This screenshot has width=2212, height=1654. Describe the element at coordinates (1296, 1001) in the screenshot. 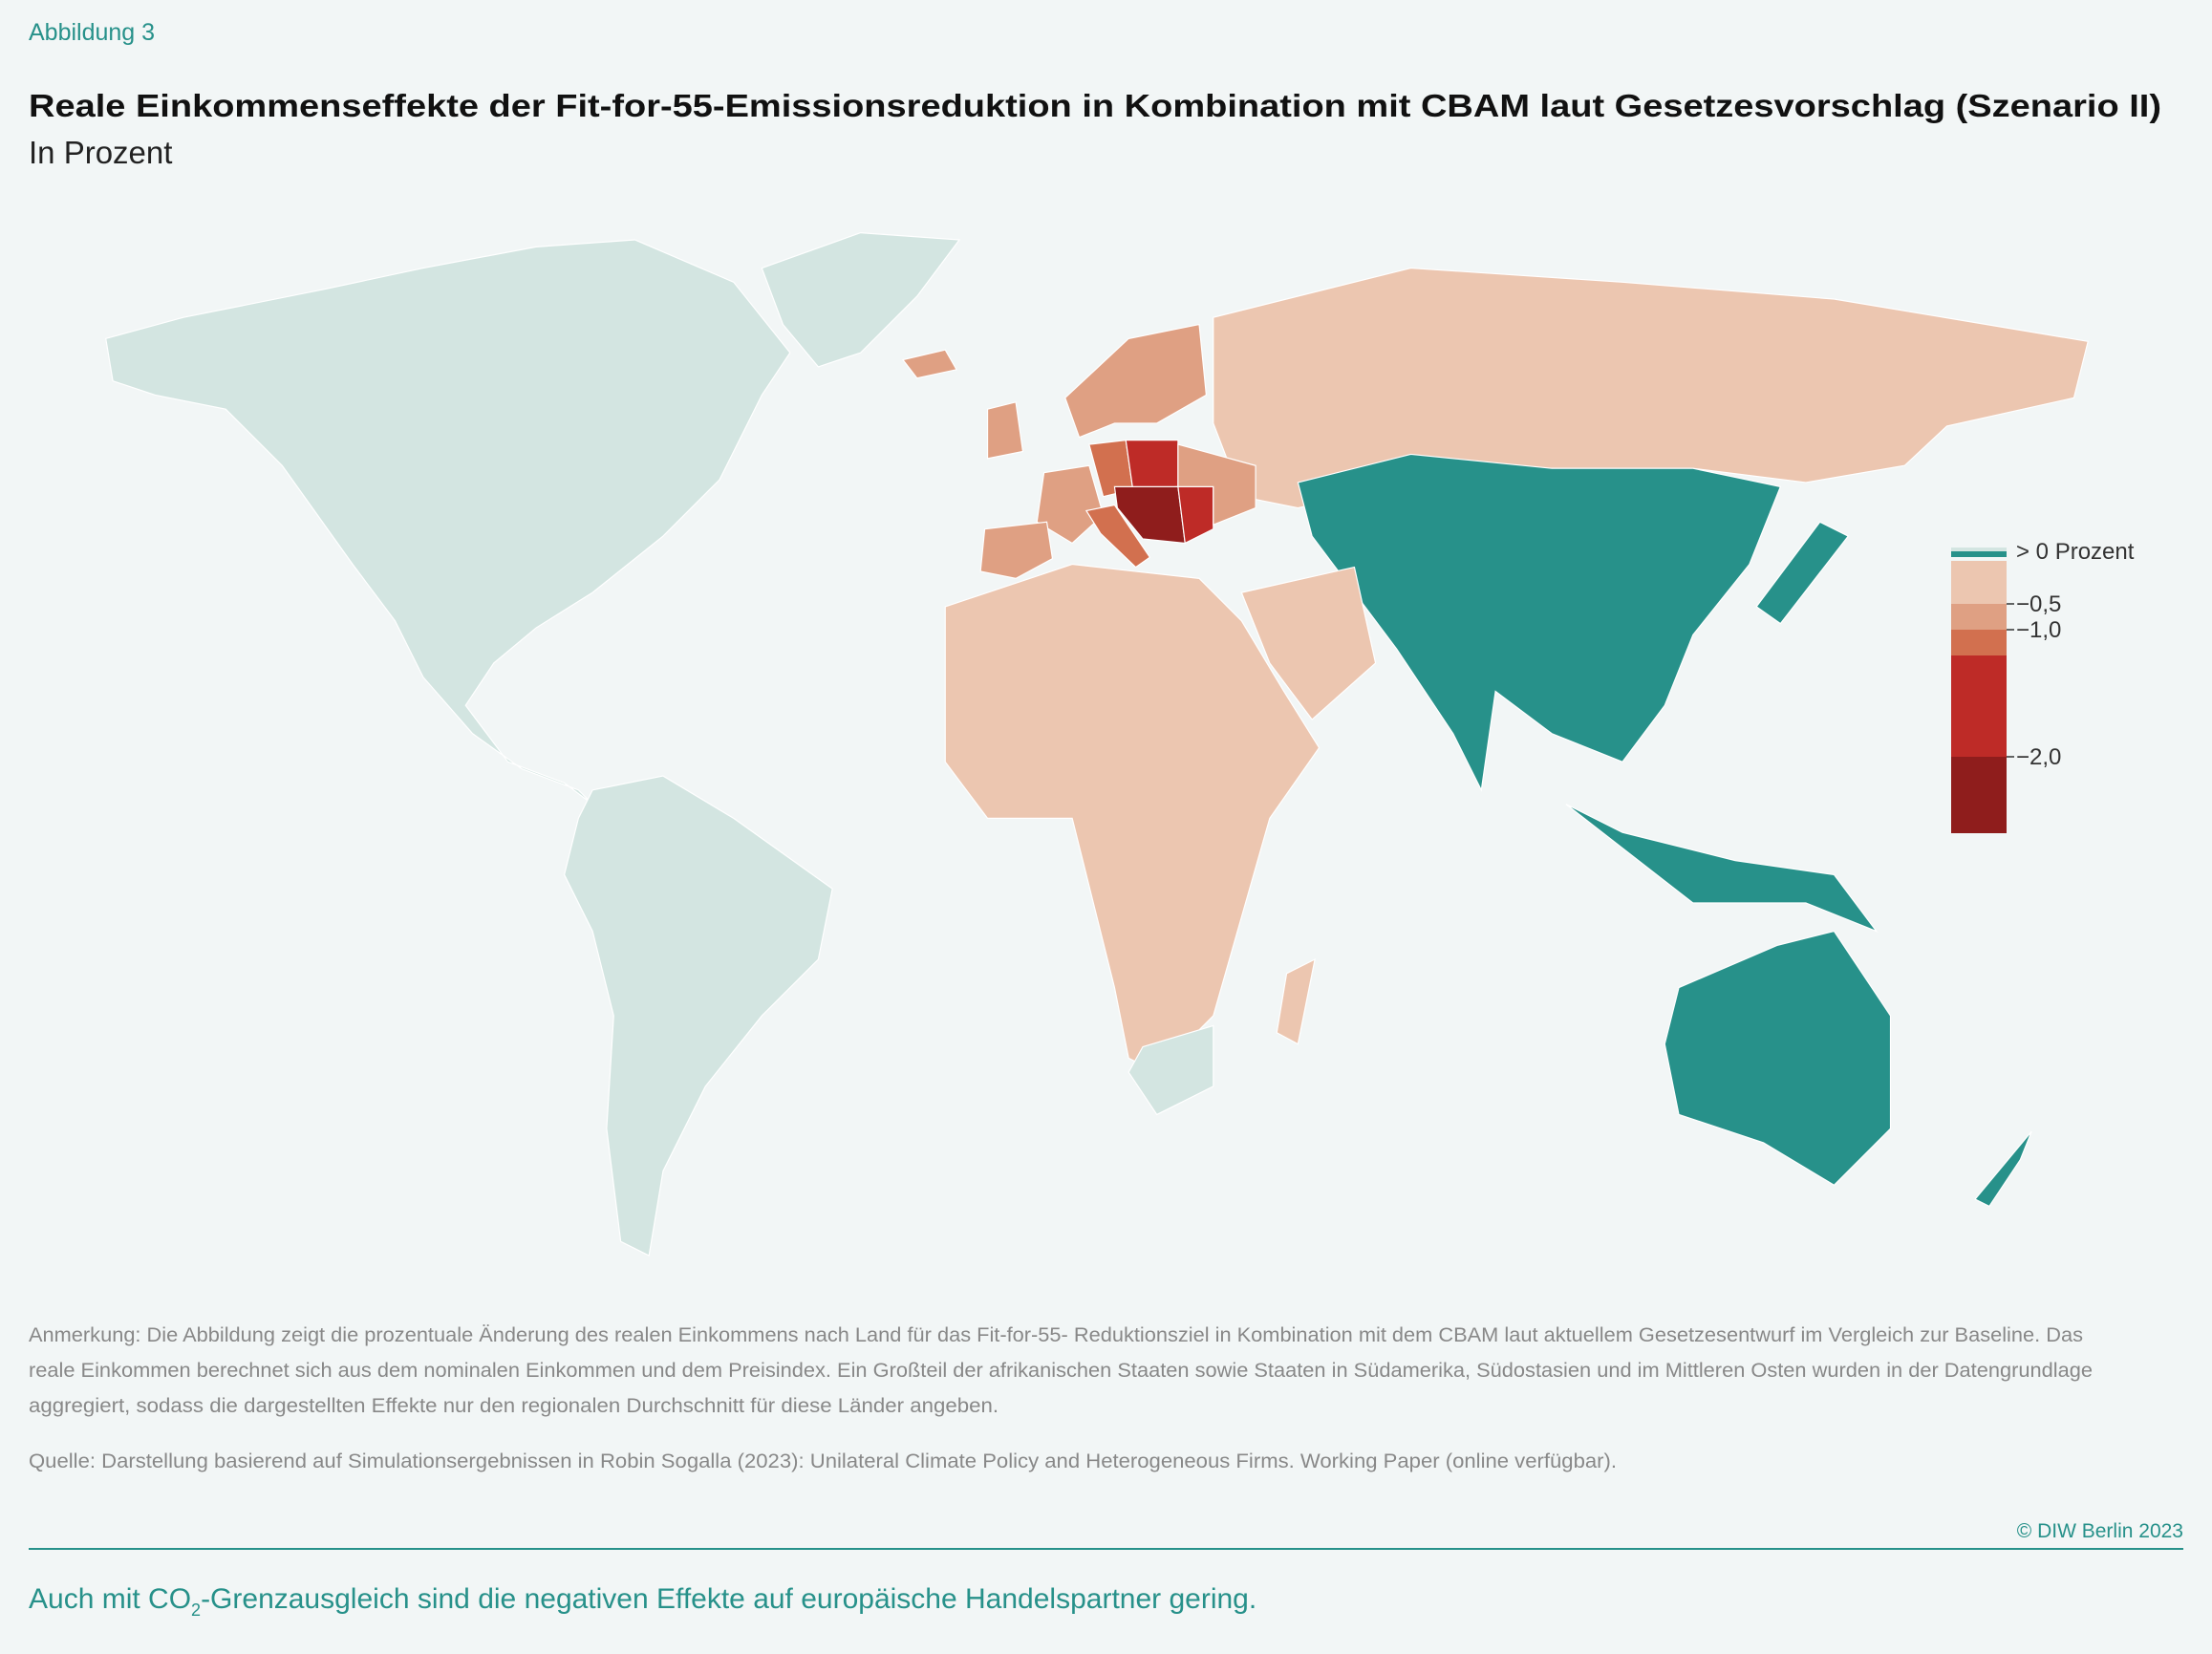

I see `madagascar` at that location.